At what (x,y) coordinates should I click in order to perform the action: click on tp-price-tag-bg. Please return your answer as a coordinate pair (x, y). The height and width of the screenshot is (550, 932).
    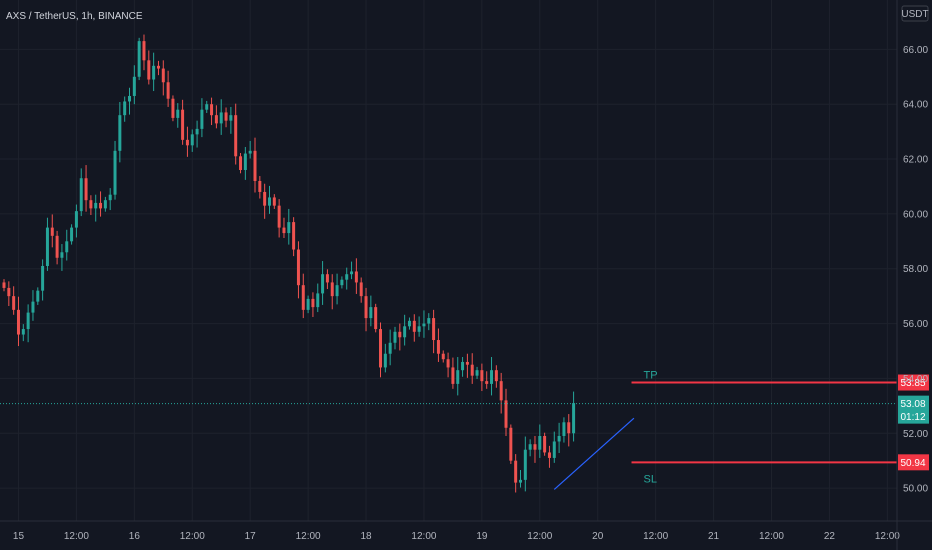
    Looking at the image, I should click on (913, 382).